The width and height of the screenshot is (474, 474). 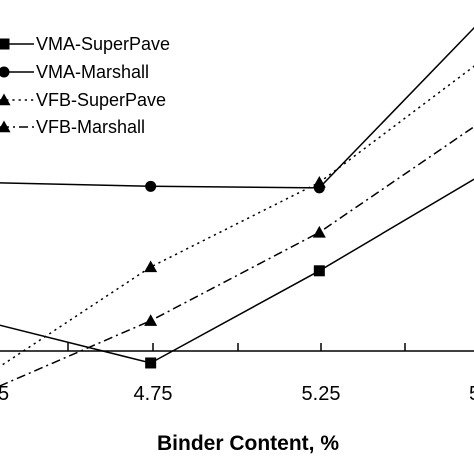 What do you see at coordinates (103, 44) in the screenshot?
I see `legend-label-1: VMA-SuperPave` at bounding box center [103, 44].